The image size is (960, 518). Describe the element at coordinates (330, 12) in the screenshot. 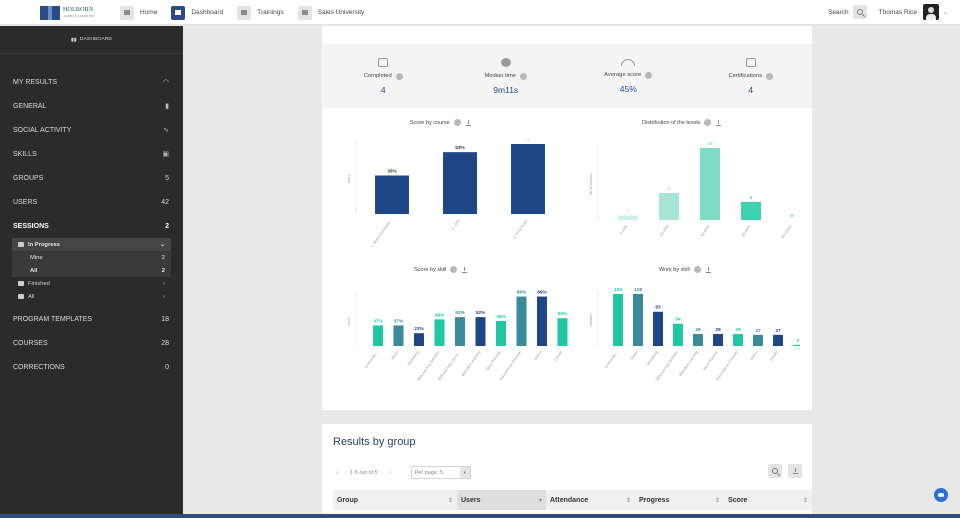

I see `nav-sales-university: Sales University` at that location.